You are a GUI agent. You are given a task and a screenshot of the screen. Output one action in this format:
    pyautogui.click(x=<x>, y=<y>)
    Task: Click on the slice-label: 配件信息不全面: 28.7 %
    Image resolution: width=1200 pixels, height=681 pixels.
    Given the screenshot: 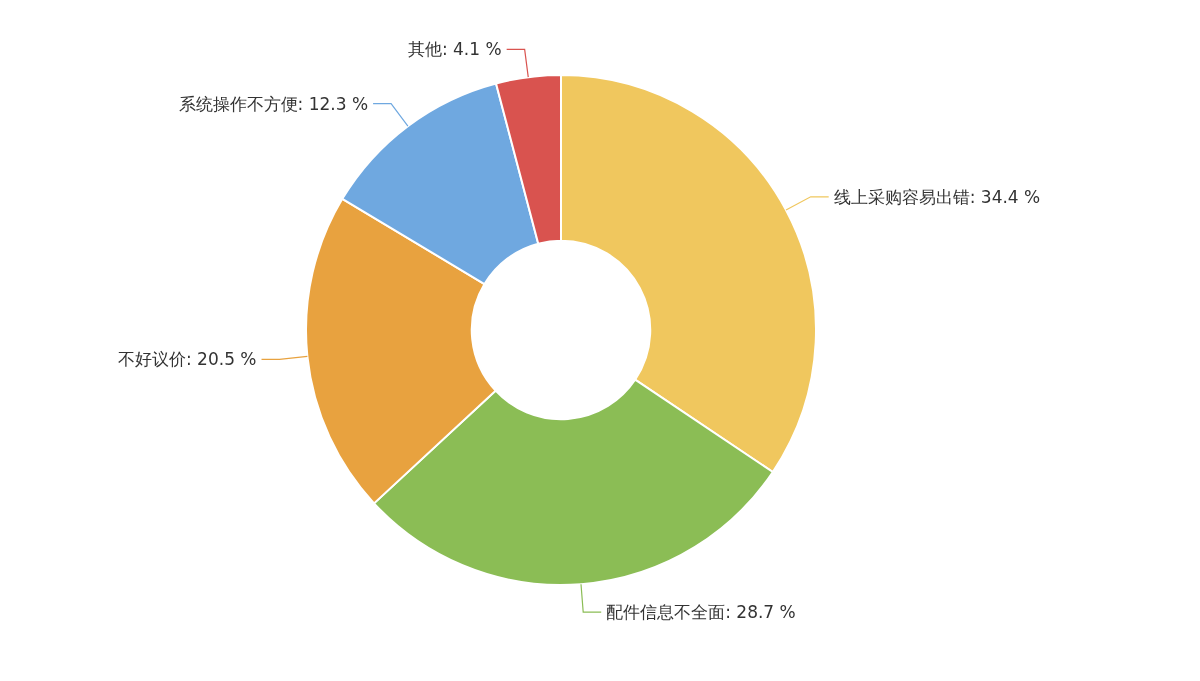 What is the action you would take?
    pyautogui.click(x=701, y=612)
    